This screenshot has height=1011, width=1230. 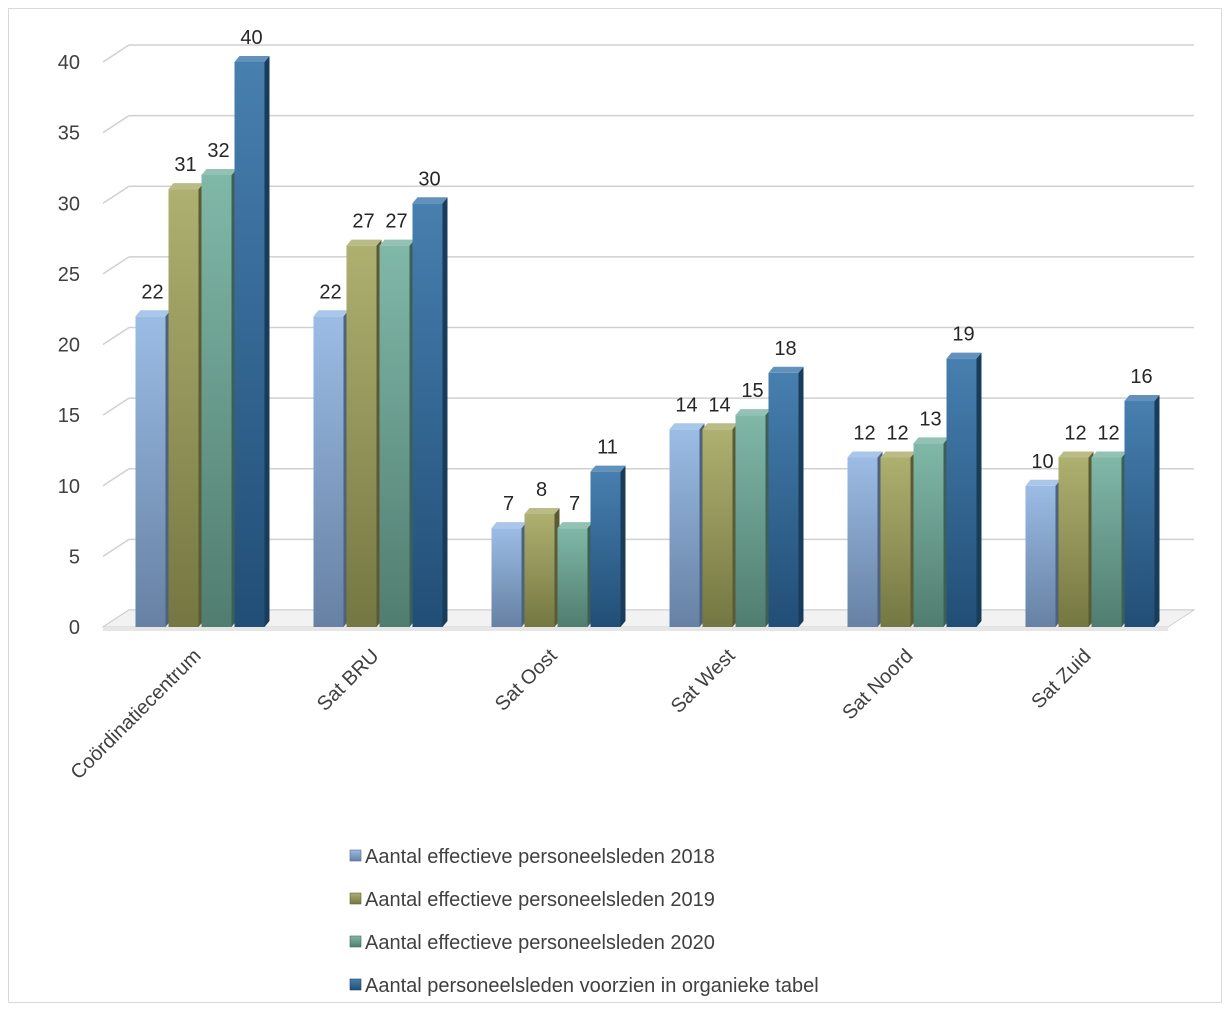 What do you see at coordinates (1061, 679) in the screenshot?
I see `x-tick-label: Sat Zuid` at bounding box center [1061, 679].